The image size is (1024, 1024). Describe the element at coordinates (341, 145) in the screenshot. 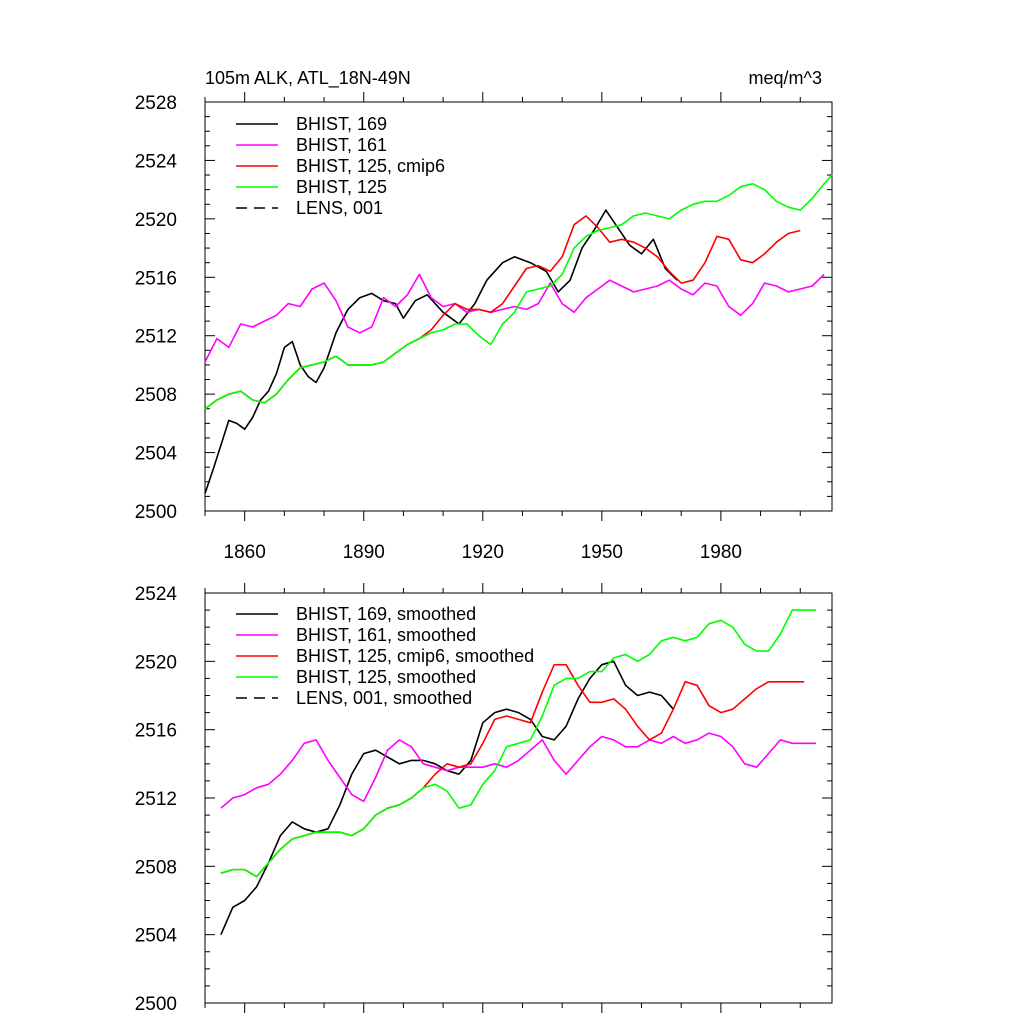

I see `legend-label: BHIST, 161` at that location.